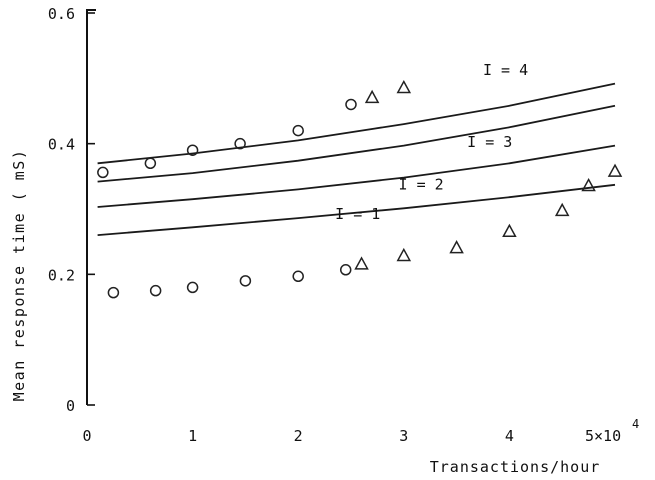 The image size is (655, 480). Describe the element at coordinates (61, 14) in the screenshot. I see `y-tick-label: 0.6` at that location.